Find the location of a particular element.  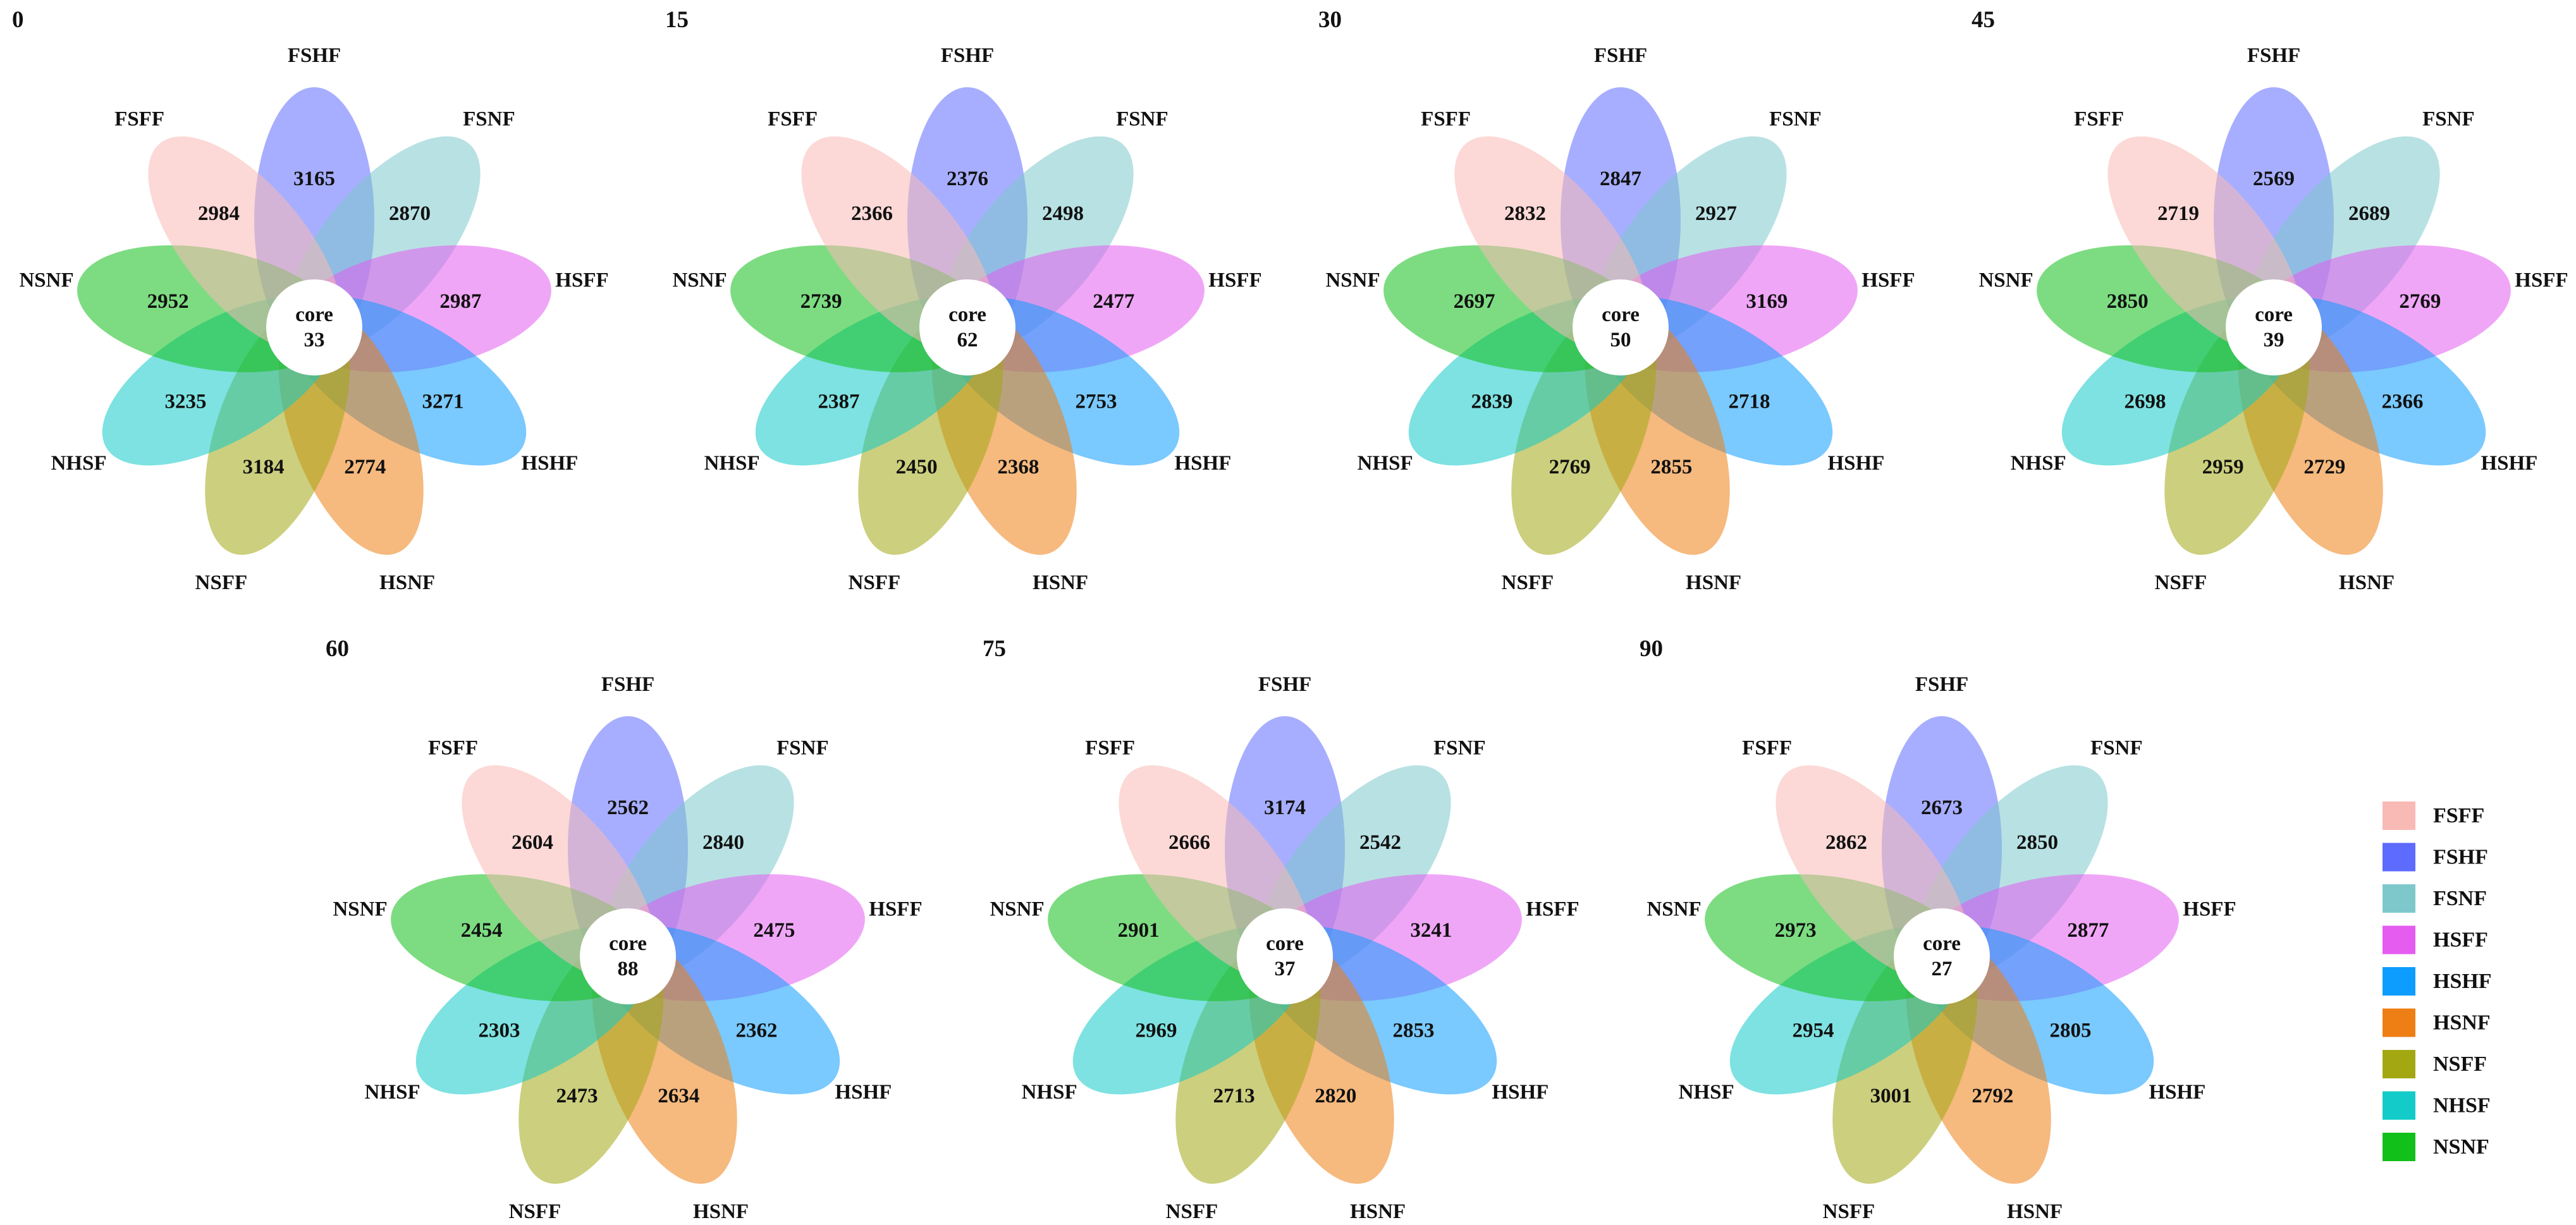

petal-value-nhsf: 2969 is located at coordinates (1156, 1031).